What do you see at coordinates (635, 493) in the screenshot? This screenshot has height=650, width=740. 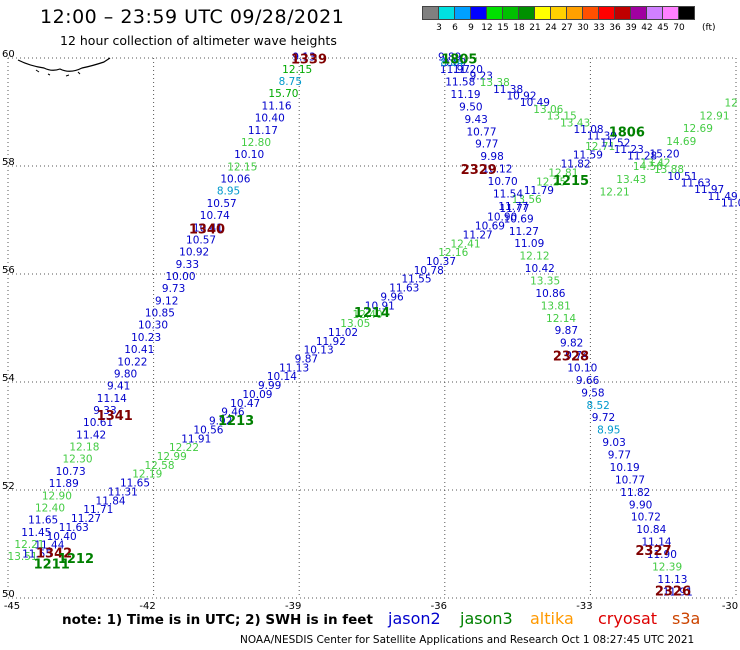 I see `wave-height-value: 11.82` at bounding box center [635, 493].